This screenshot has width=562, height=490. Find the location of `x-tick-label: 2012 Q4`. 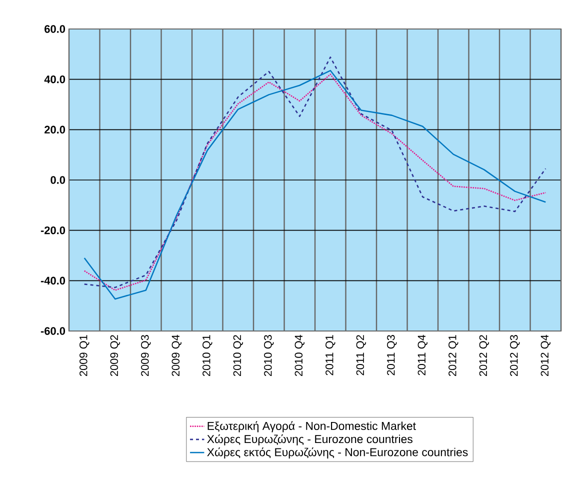

x-tick-label: 2012 Q4 is located at coordinates (545, 355).